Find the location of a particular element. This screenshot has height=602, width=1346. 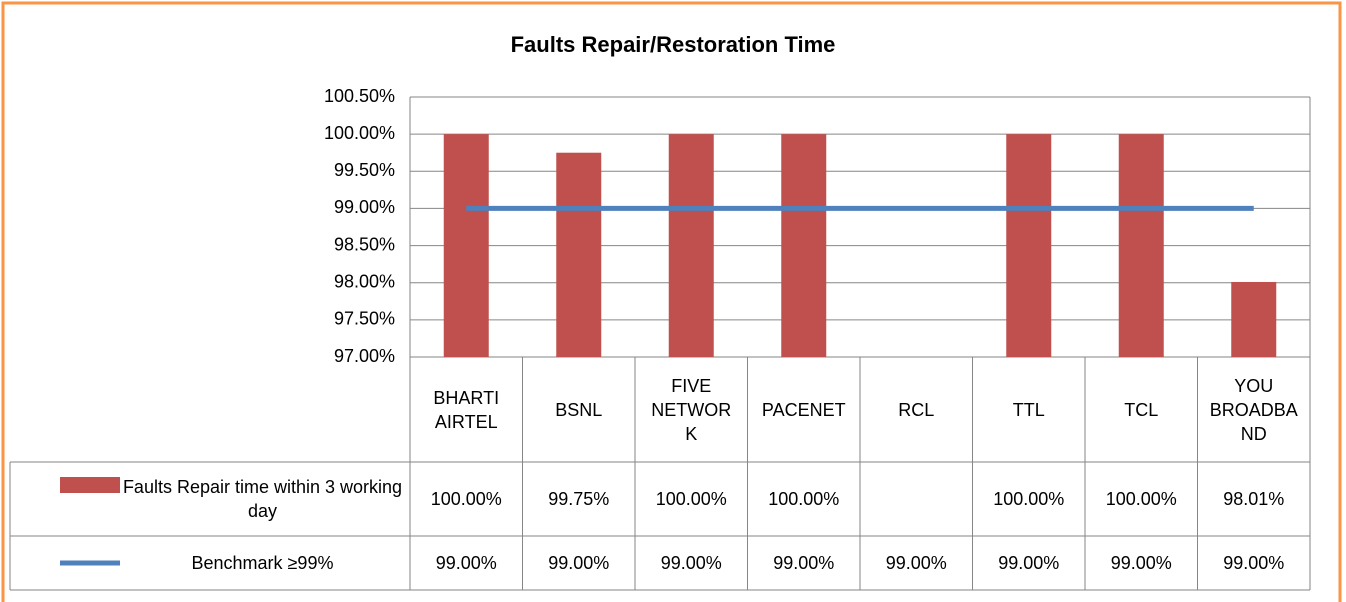

x-tick-label: BSNL is located at coordinates (579, 409).